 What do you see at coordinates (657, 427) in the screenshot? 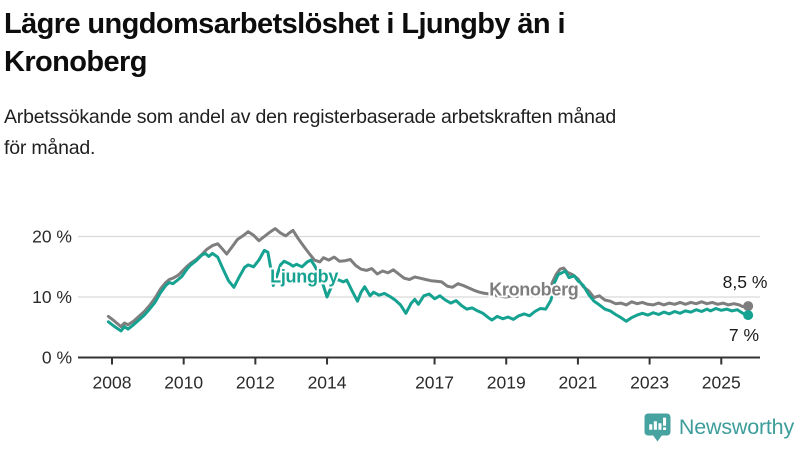
I see `bar-chart-speech-bubble-icon` at bounding box center [657, 427].